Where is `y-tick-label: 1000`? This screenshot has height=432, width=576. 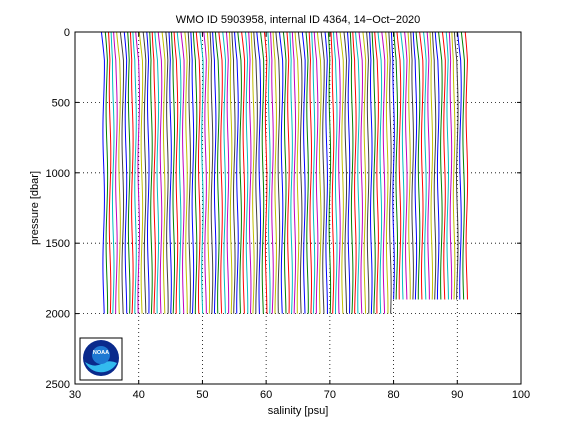 y-tick-label: 1000 is located at coordinates (58, 174).